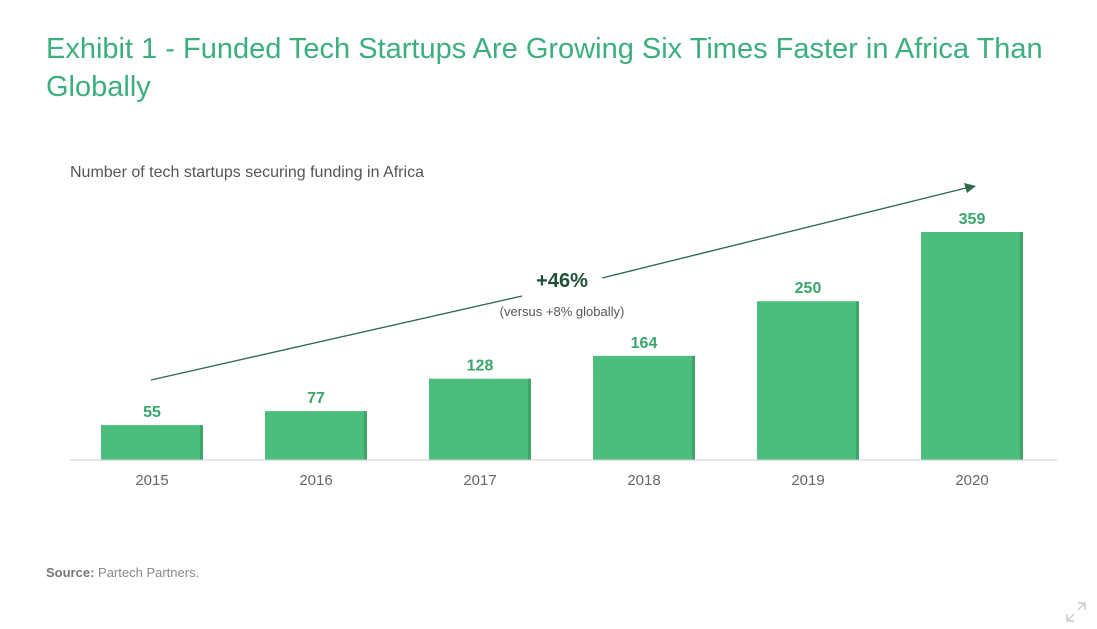  I want to click on tick-label-2017: 2017, so click(479, 480).